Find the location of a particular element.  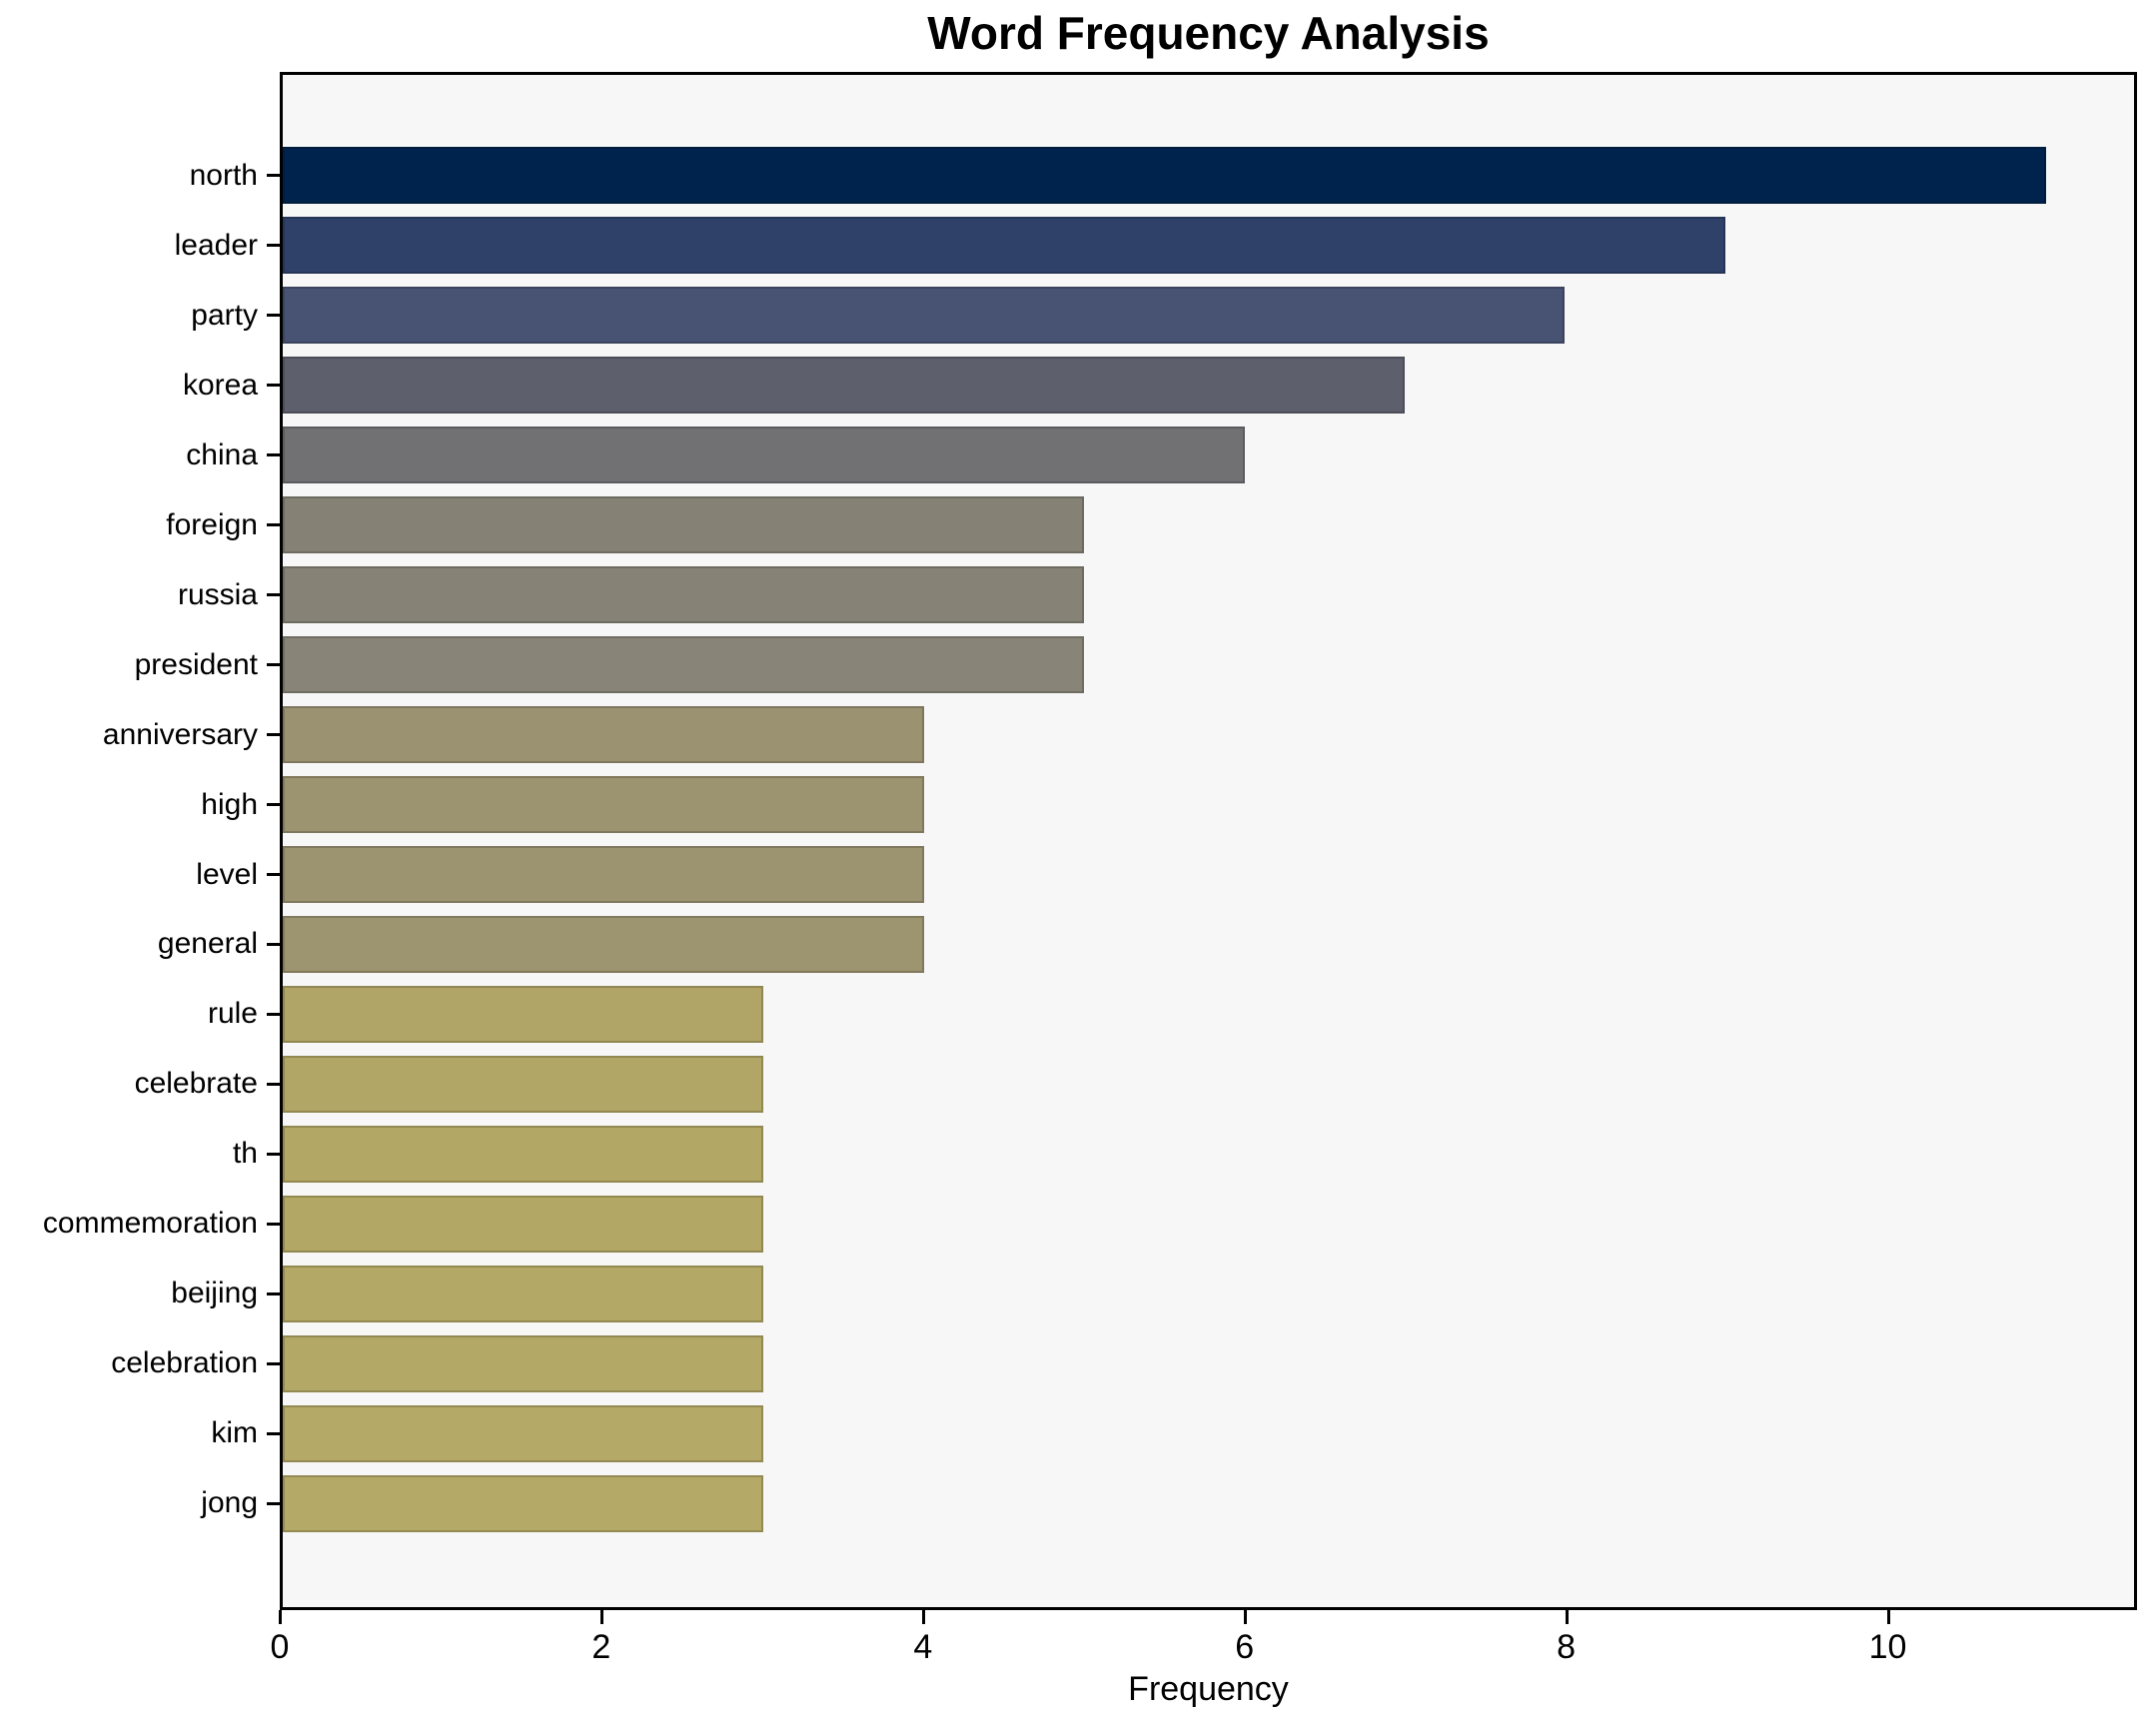

y-tick-row: kim is located at coordinates (140, 1433).